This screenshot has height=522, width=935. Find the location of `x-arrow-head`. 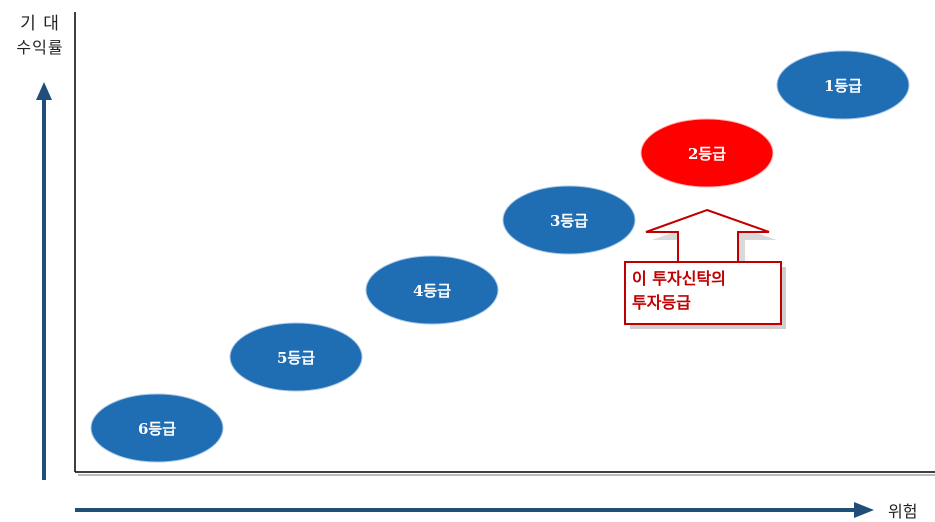

x-arrow-head is located at coordinates (864, 510).